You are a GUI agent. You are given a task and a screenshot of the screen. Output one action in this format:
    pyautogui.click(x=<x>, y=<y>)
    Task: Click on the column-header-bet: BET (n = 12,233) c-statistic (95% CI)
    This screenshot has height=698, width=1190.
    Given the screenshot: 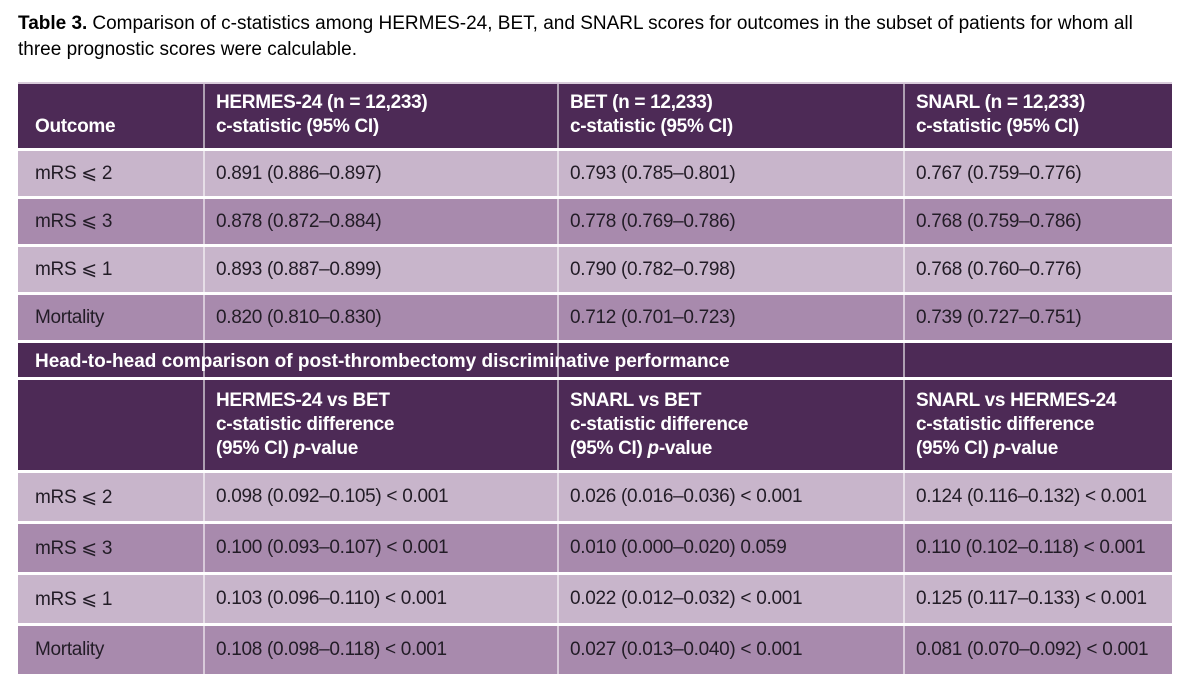 What is the action you would take?
    pyautogui.click(x=730, y=116)
    